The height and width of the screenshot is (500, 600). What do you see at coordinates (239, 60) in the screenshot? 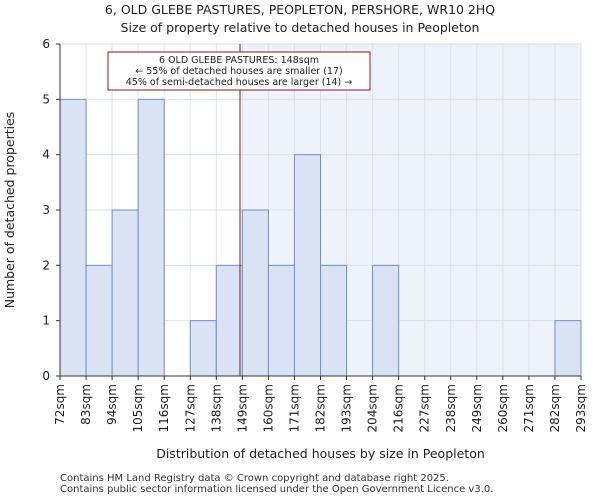
I see `annotation-line-1: 6 OLD GLEBE PASTURES: 148sqm` at bounding box center [239, 60].